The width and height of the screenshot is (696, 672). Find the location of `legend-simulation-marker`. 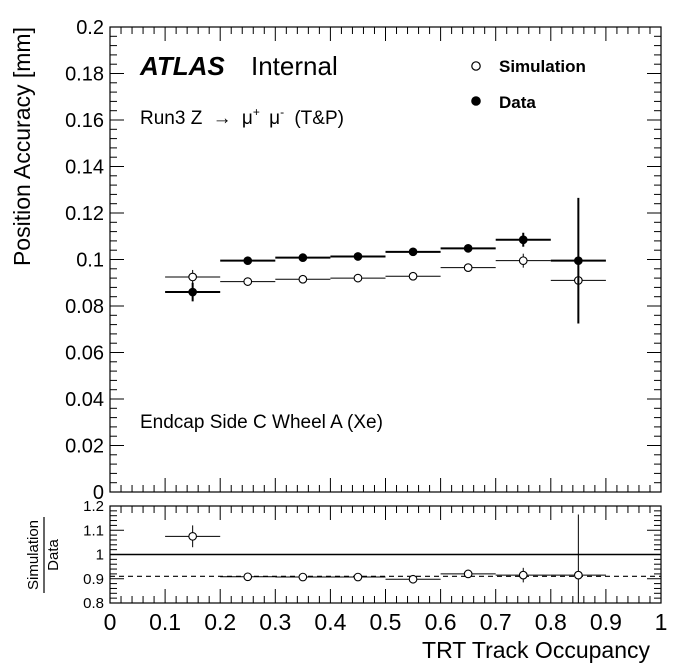

legend-simulation-marker is located at coordinates (476, 66).